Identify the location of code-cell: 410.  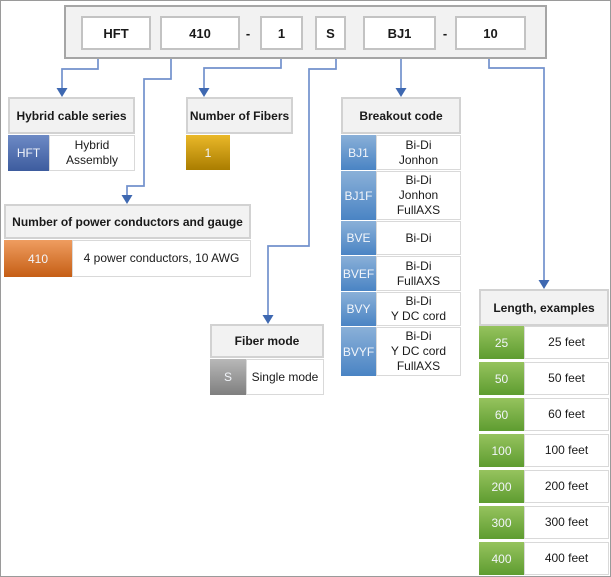
(38, 258).